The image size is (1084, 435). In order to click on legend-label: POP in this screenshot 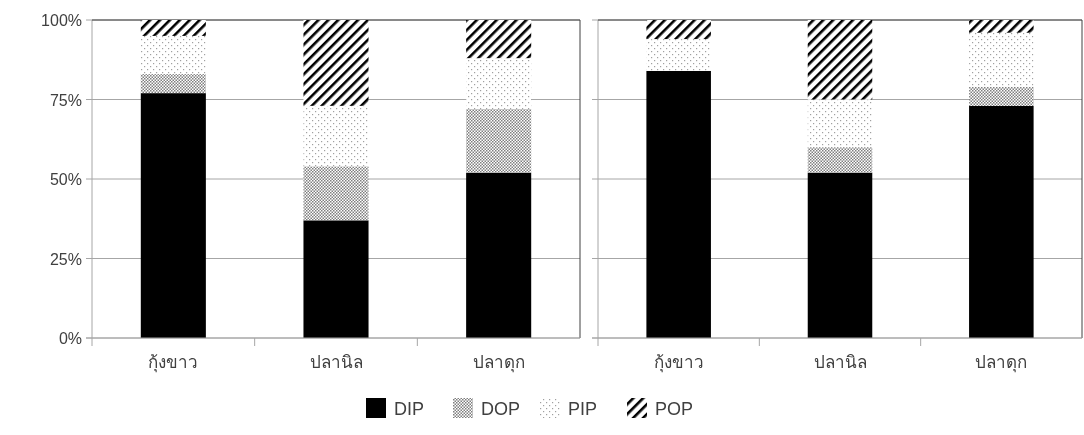, I will do `click(674, 409)`.